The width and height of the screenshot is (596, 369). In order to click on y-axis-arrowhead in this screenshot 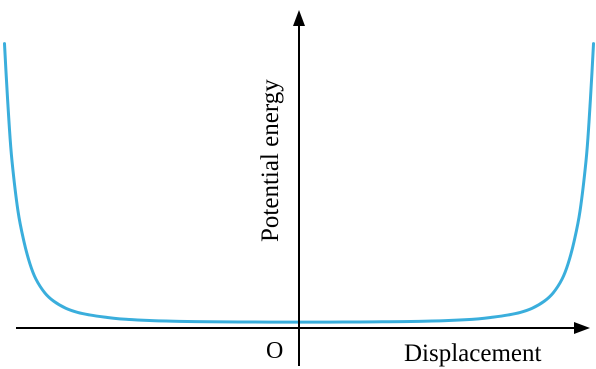, I will do `click(299, 18)`.